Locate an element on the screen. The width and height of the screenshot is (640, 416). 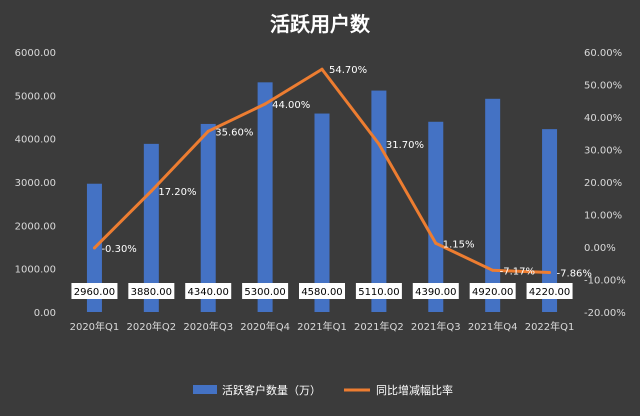
bar-data-label: 2960.00 is located at coordinates (94, 292).